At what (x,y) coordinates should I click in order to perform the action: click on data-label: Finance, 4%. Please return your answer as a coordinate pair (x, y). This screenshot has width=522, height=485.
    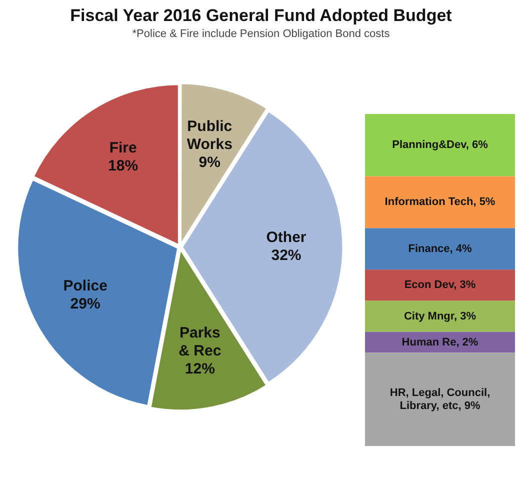
    Looking at the image, I should click on (440, 248).